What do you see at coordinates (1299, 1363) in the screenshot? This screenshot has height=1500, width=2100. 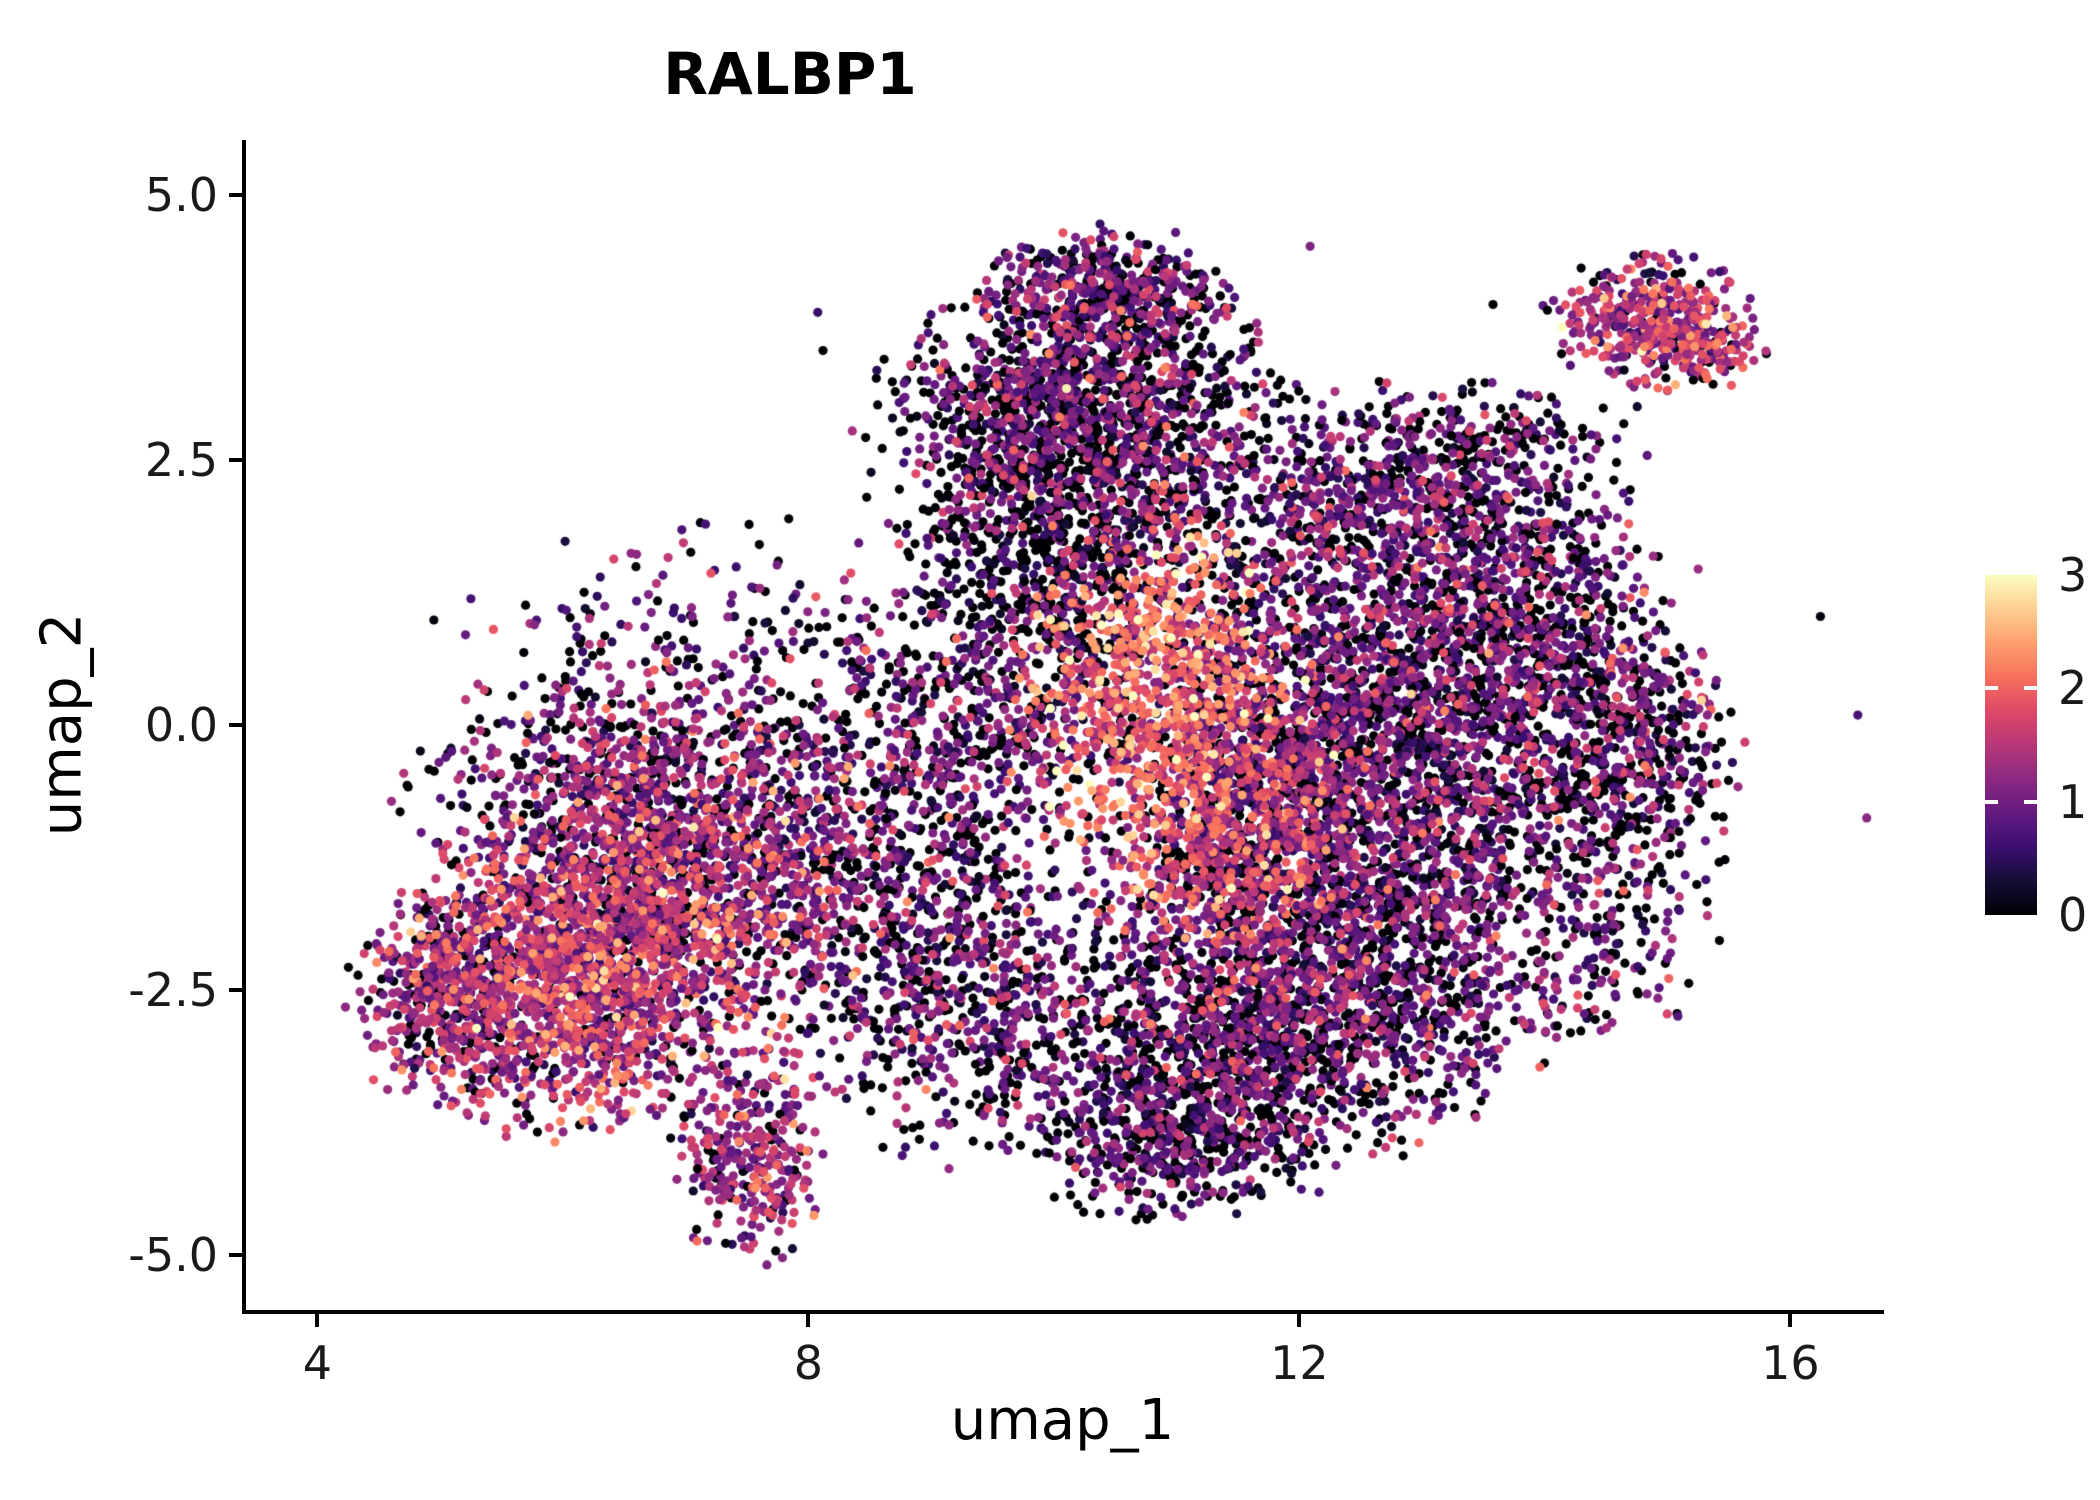 I see `x-tick-label: 12` at bounding box center [1299, 1363].